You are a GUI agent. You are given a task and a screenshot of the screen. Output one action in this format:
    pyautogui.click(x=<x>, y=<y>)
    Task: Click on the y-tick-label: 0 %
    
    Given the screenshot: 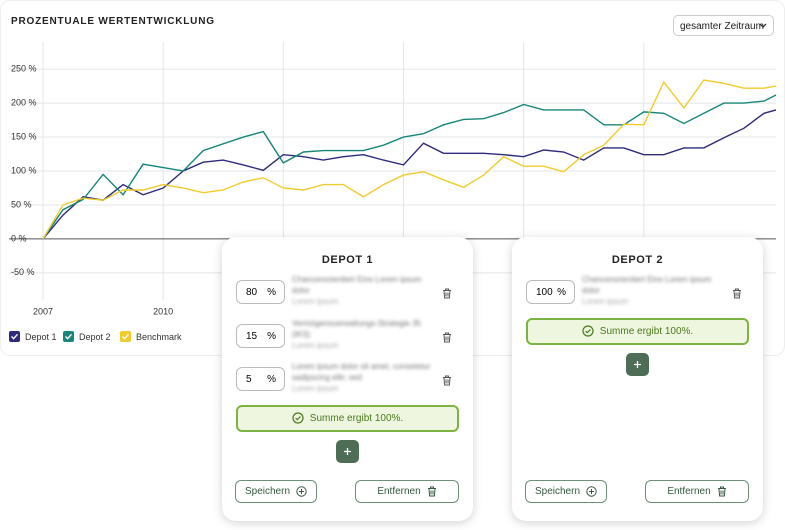 What is the action you would take?
    pyautogui.click(x=19, y=238)
    